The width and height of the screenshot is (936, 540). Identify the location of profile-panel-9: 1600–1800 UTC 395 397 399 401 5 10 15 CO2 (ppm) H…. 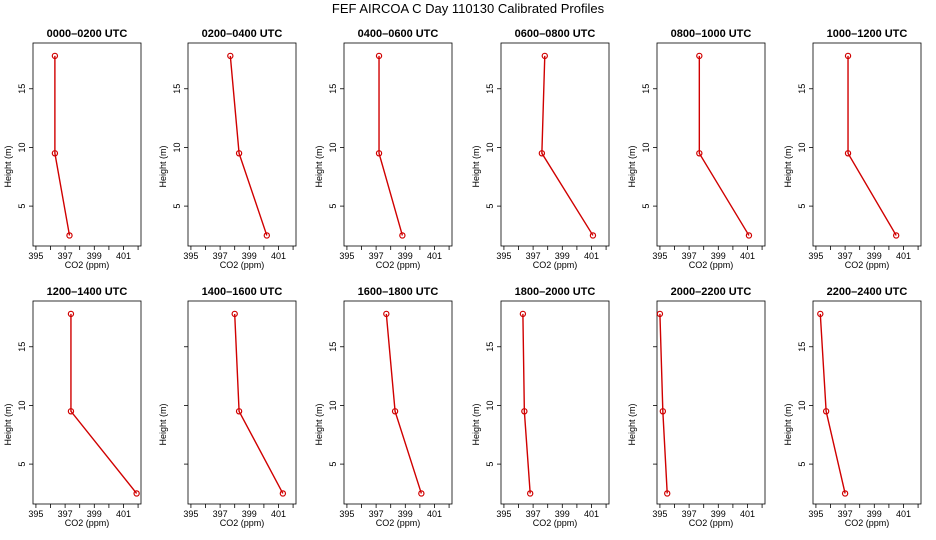
(383, 407).